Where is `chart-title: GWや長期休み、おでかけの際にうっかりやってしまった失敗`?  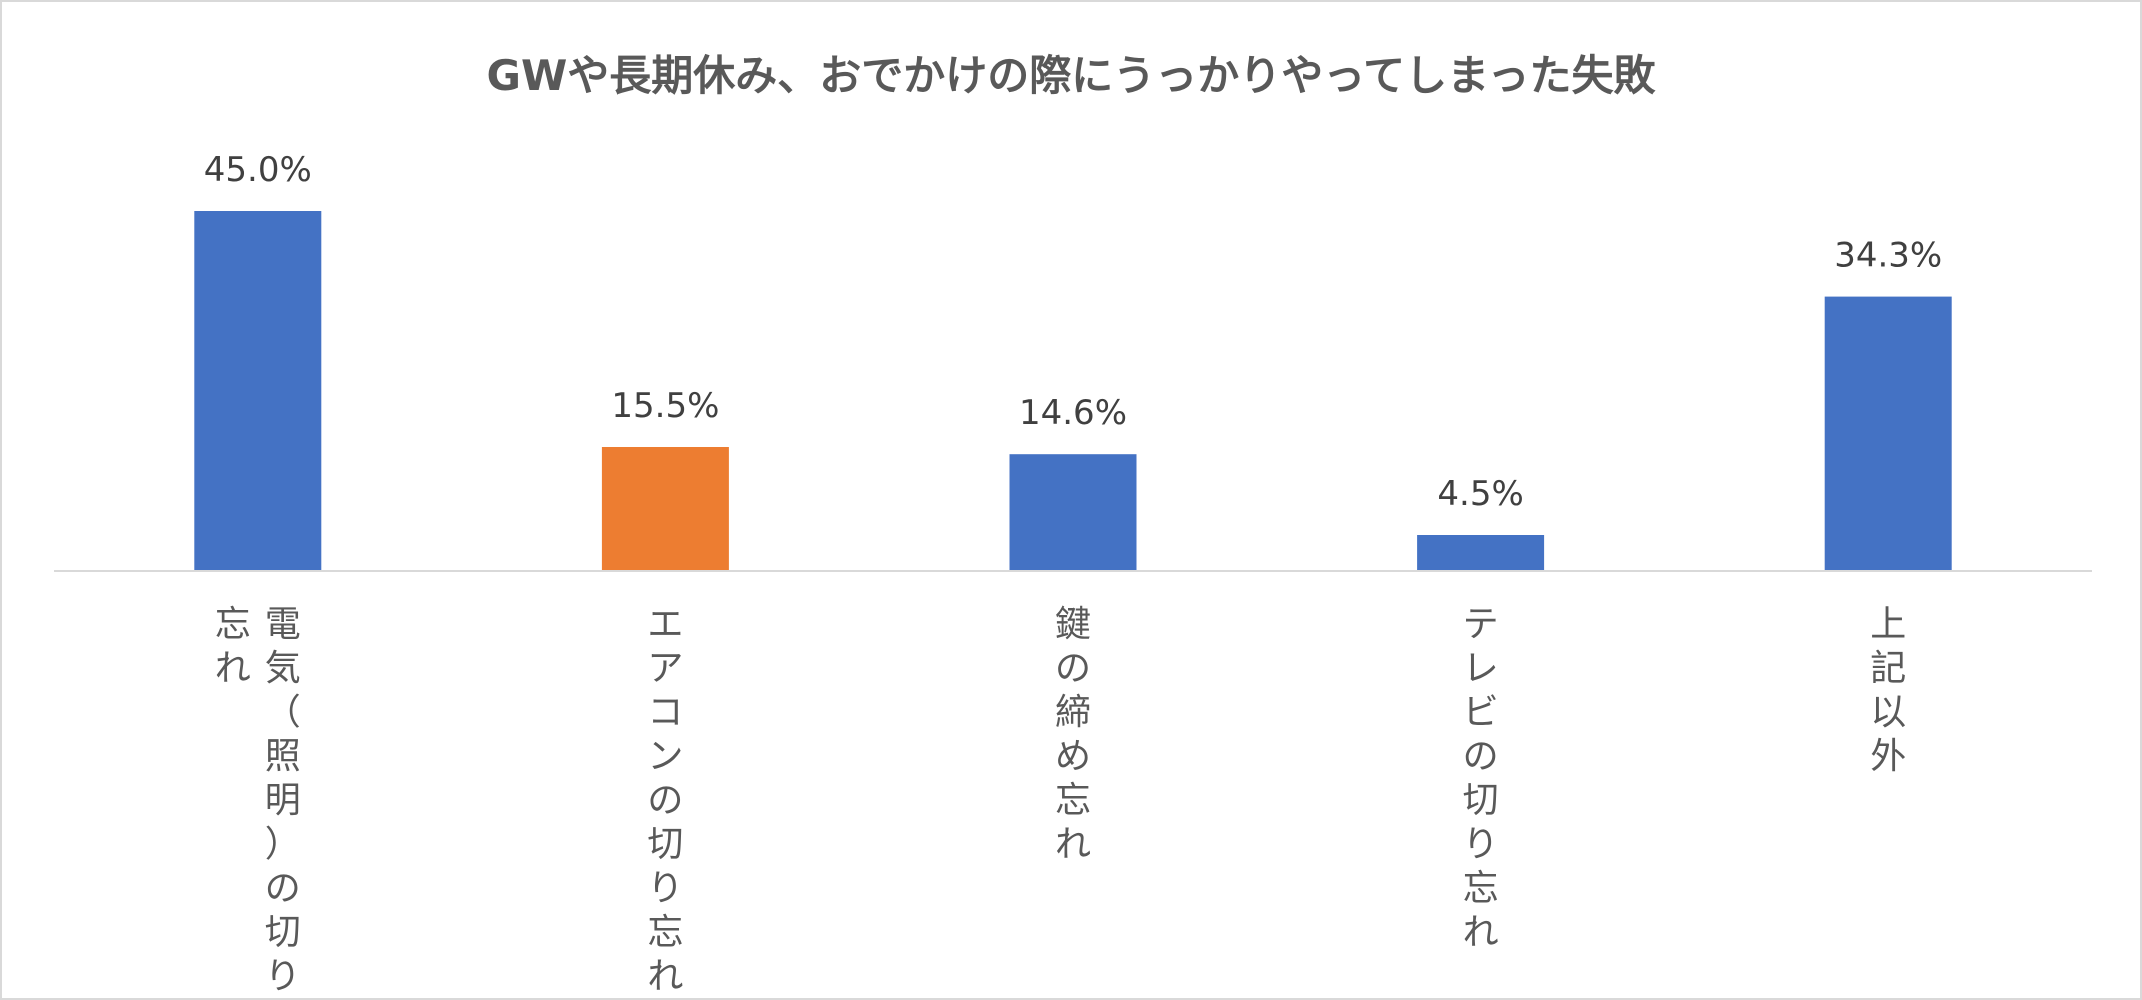
chart-title: GWや長期休み、おでかけの際にうっかりやってしまった失敗 is located at coordinates (1071, 75).